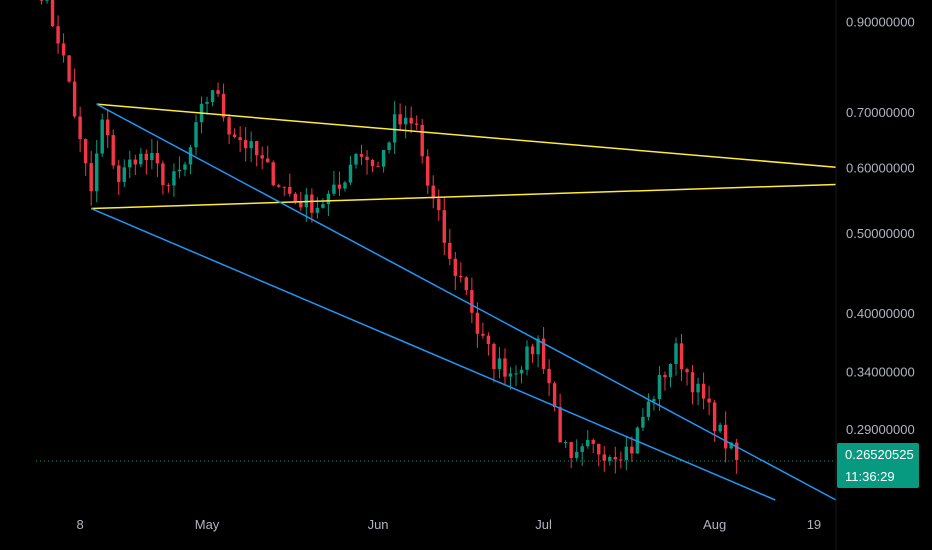 The image size is (932, 550). Describe the element at coordinates (543, 524) in the screenshot. I see `x-tick-label: Jul` at that location.